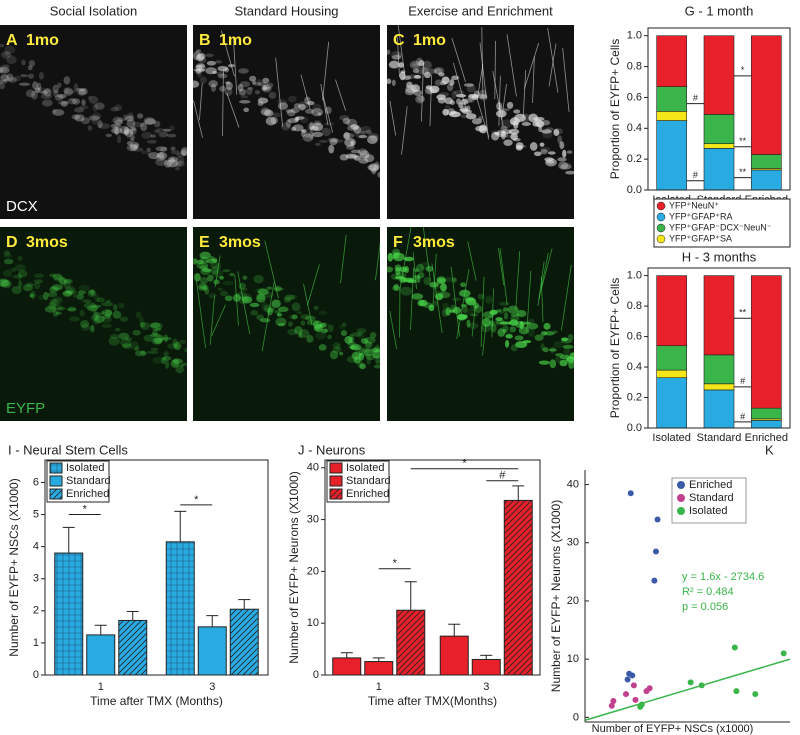 This screenshot has height=735, width=800. What do you see at coordinates (694, 205) in the screenshot?
I see `legend-label: YFP⁺NeuN⁺` at bounding box center [694, 205].